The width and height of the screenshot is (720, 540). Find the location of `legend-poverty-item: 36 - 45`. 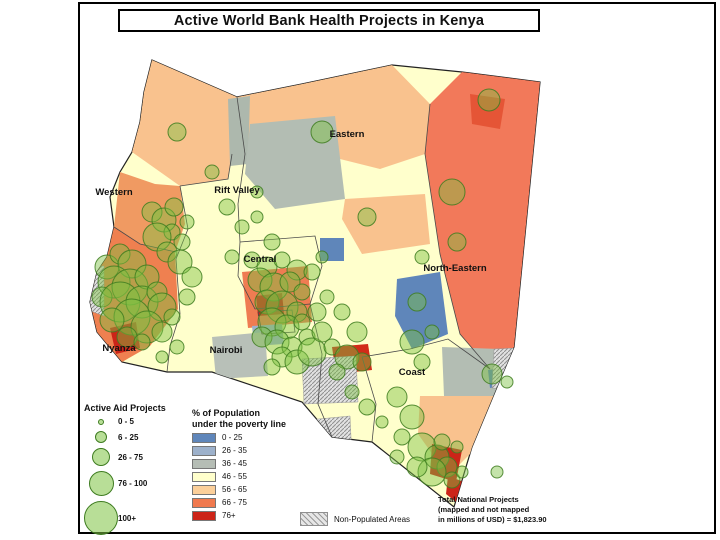

legend-poverty-item: 36 - 45 is located at coordinates (248, 463).